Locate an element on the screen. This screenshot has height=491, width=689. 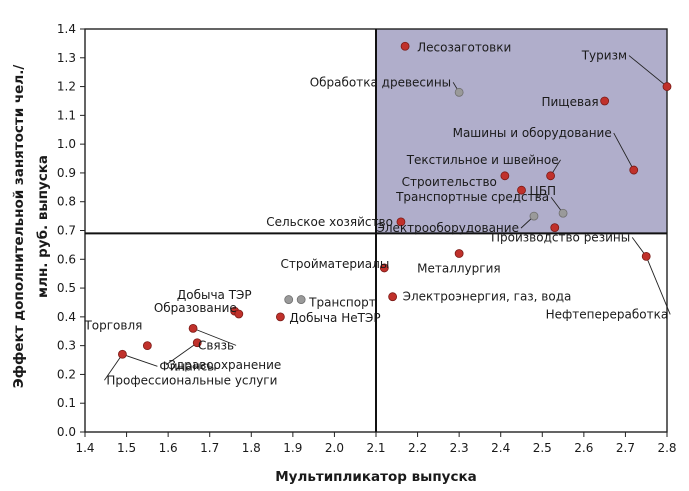
point-label: Строительство is located at coordinates (449, 182).